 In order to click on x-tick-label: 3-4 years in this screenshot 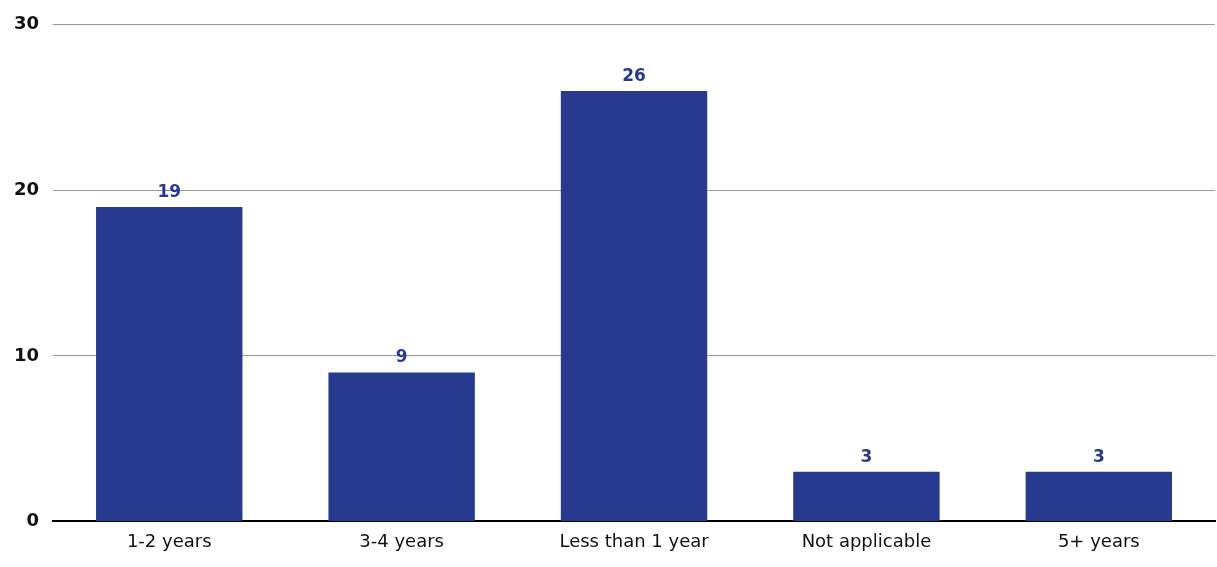, I will do `click(401, 540)`.